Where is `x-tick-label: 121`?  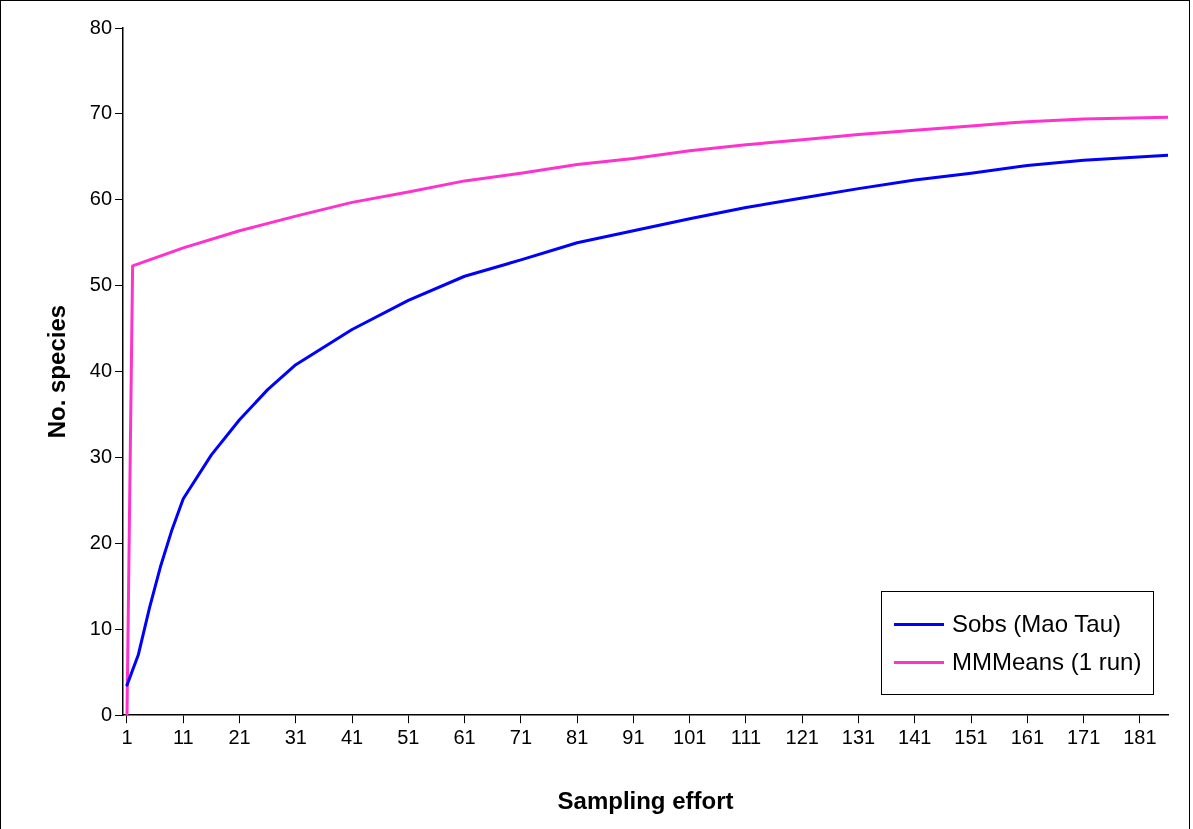
x-tick-label: 121 is located at coordinates (802, 736).